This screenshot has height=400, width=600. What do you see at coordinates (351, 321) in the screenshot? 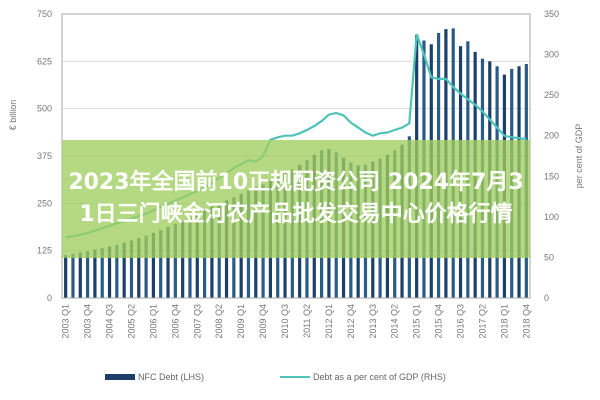
I see `x-tick-label: 2012 Q4` at bounding box center [351, 321].